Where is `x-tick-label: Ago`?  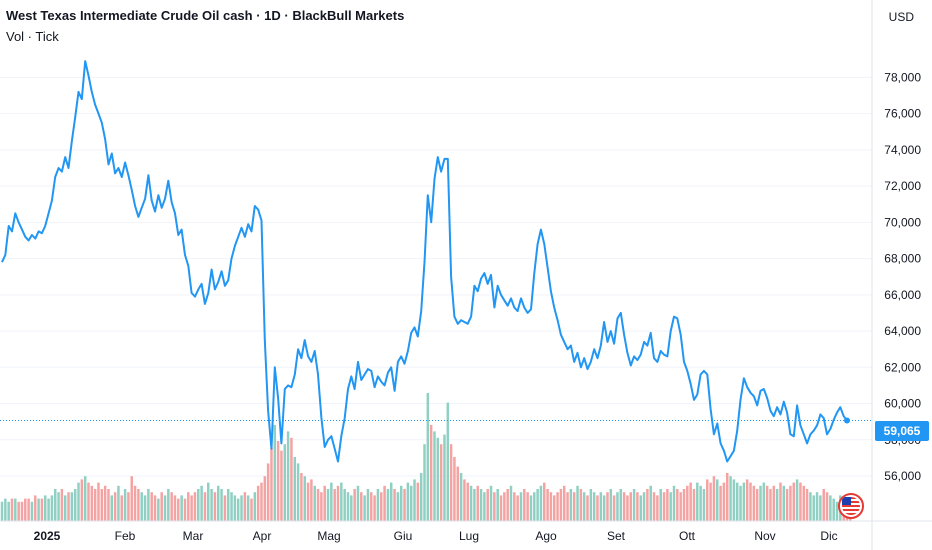
x-tick-label: Ago is located at coordinates (546, 536).